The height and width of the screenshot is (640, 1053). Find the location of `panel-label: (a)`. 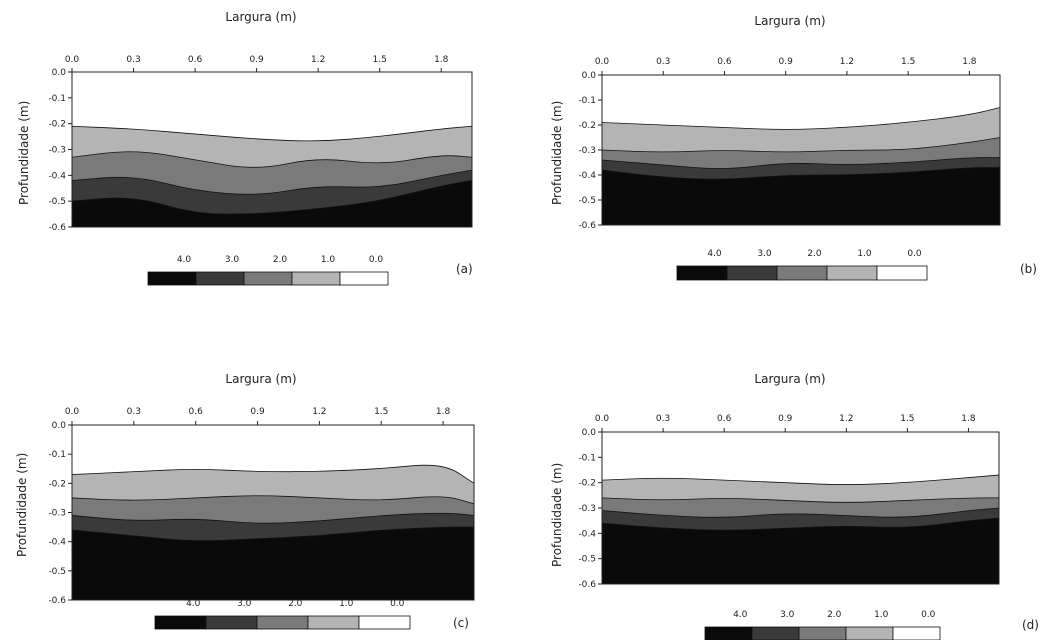

panel-label: (a) is located at coordinates (464, 269).